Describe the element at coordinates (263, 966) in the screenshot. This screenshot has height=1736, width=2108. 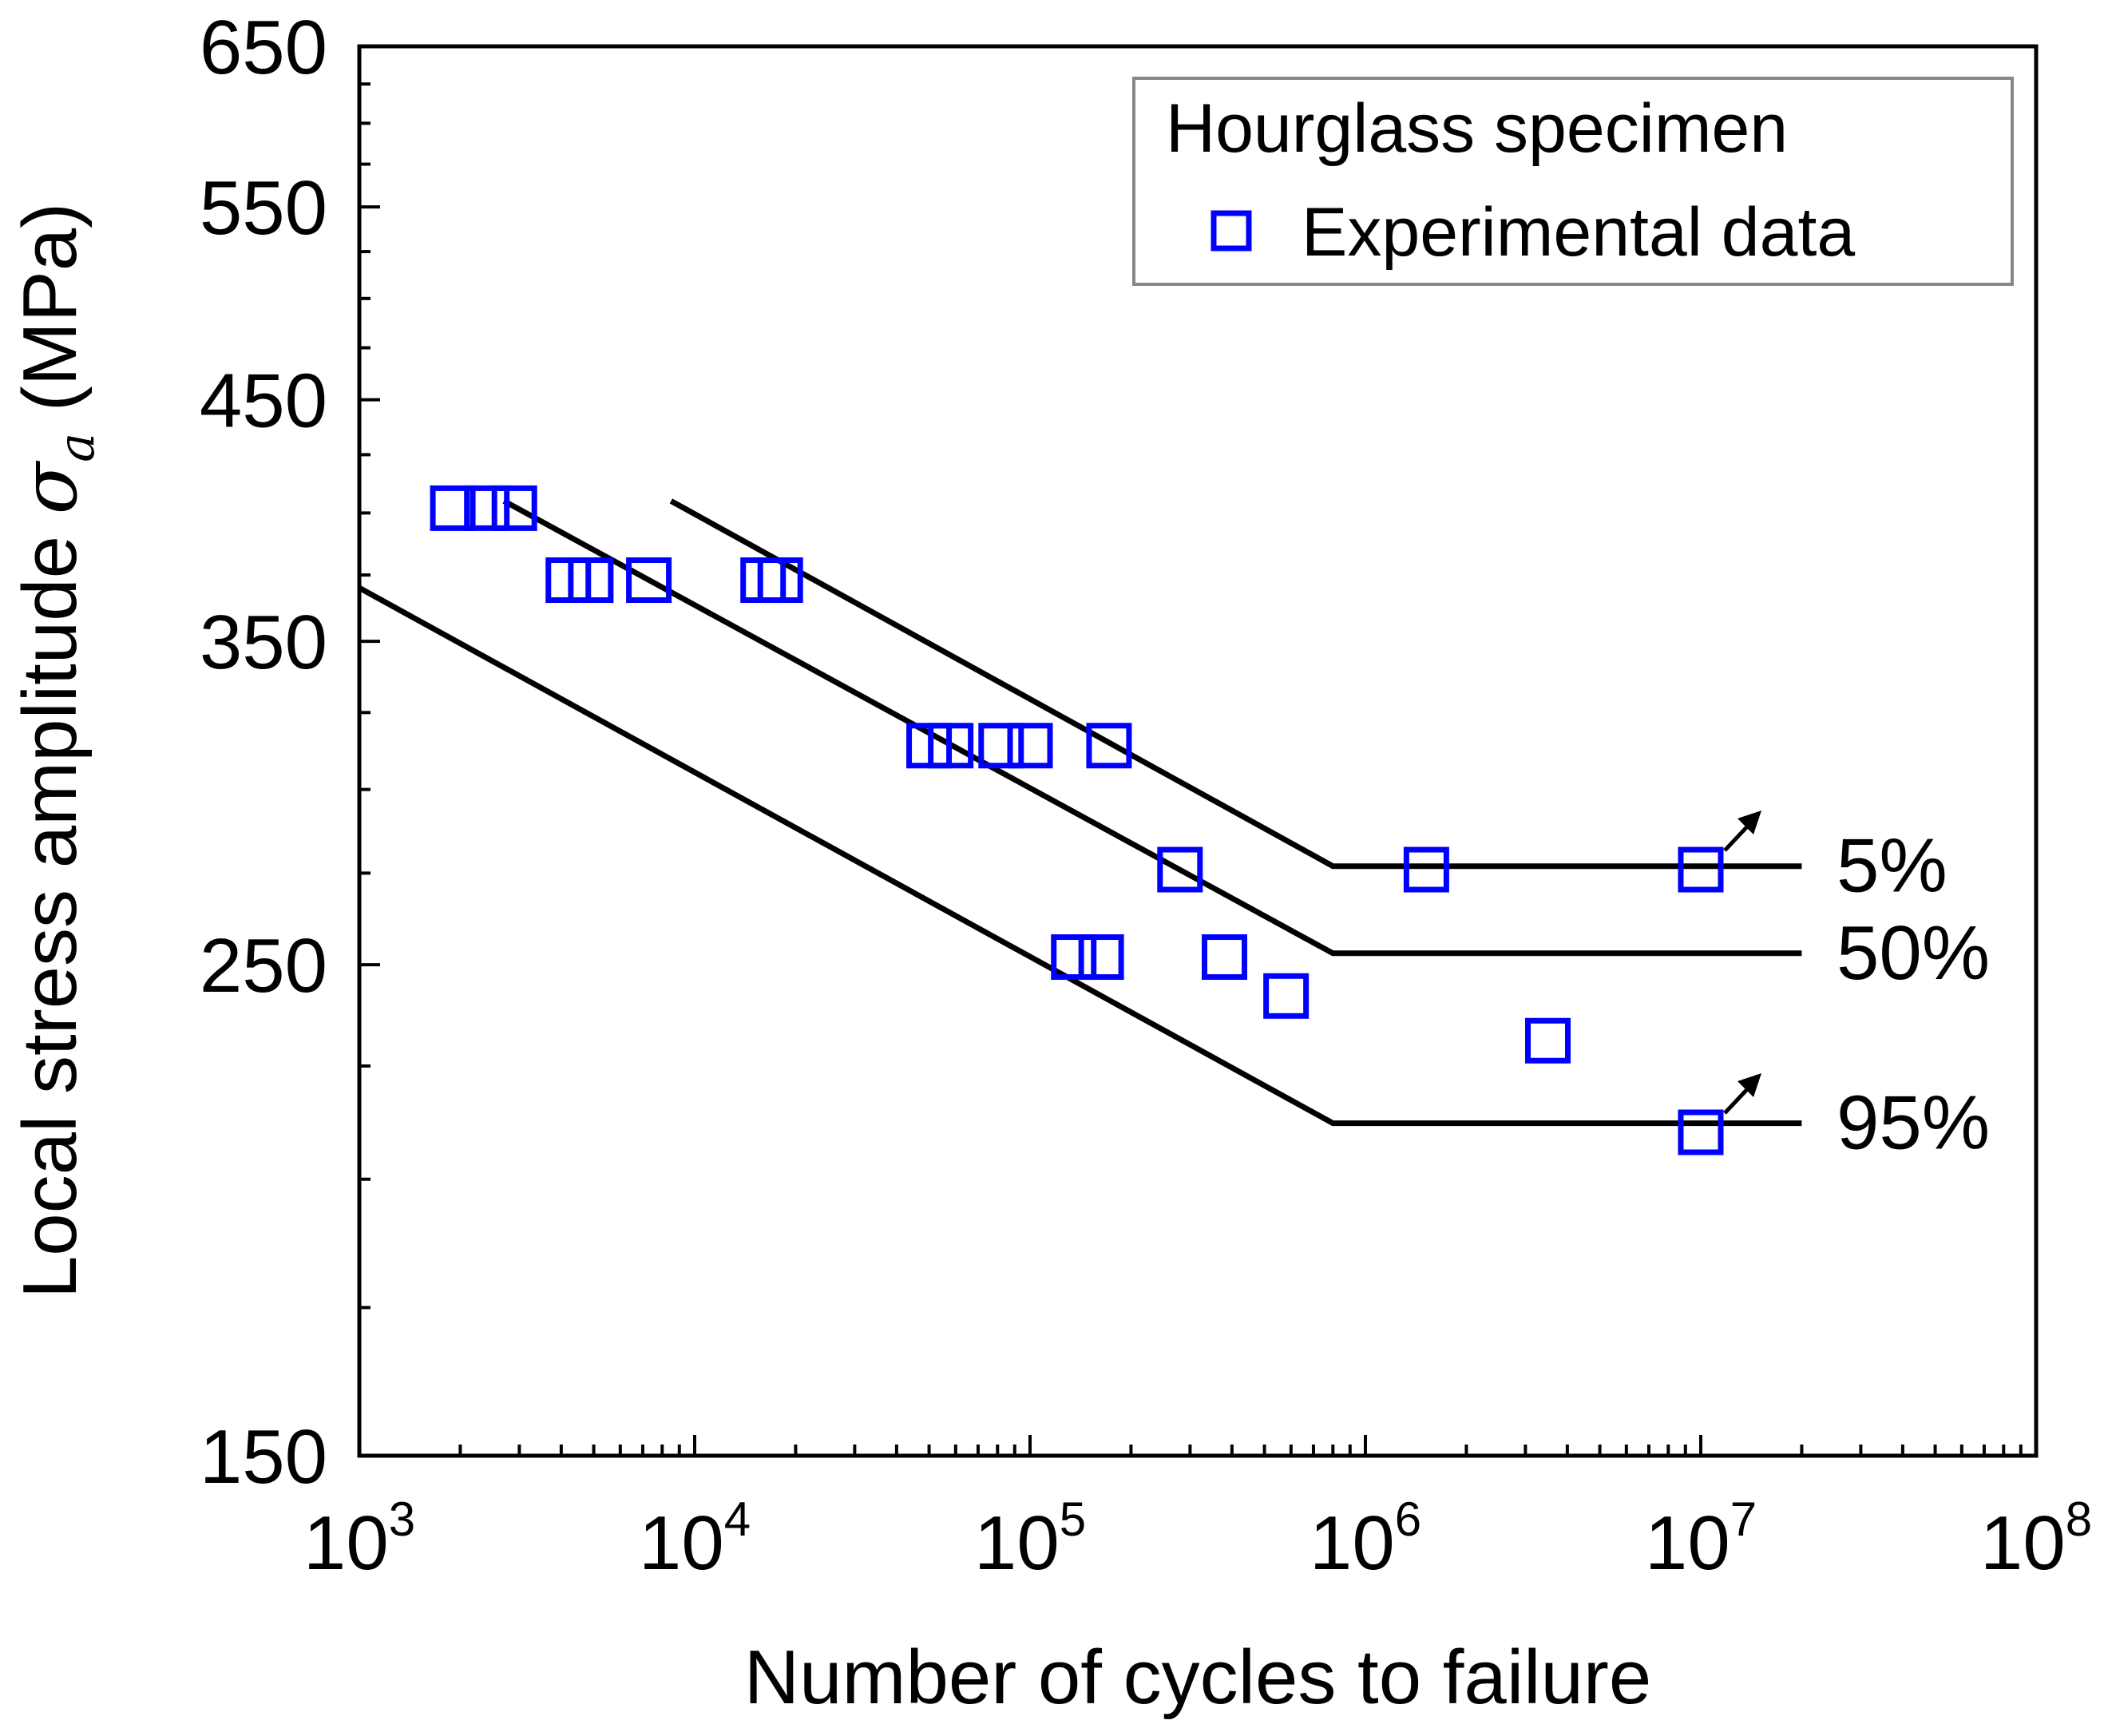
I see `y-tick-label: 250` at that location.